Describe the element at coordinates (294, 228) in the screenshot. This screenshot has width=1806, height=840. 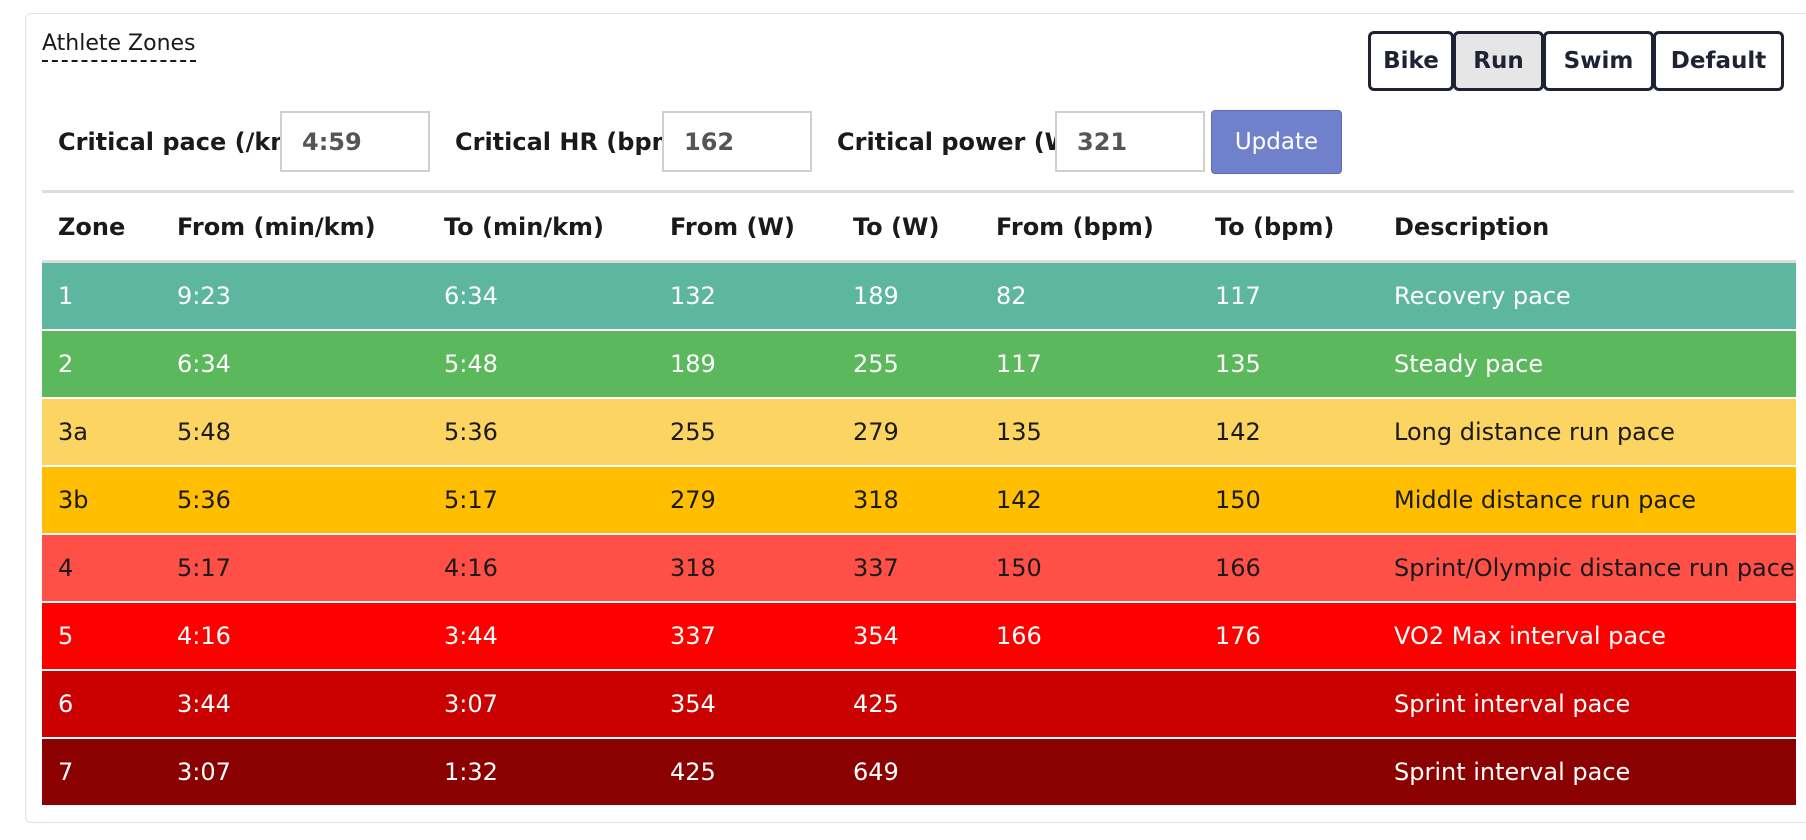
I see `header-from-pace: From (min/km)` at that location.